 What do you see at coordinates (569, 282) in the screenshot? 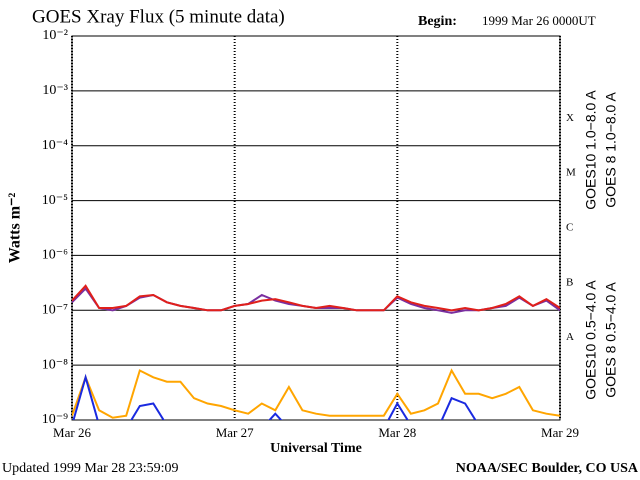
I see `flare-class: B` at bounding box center [569, 282].